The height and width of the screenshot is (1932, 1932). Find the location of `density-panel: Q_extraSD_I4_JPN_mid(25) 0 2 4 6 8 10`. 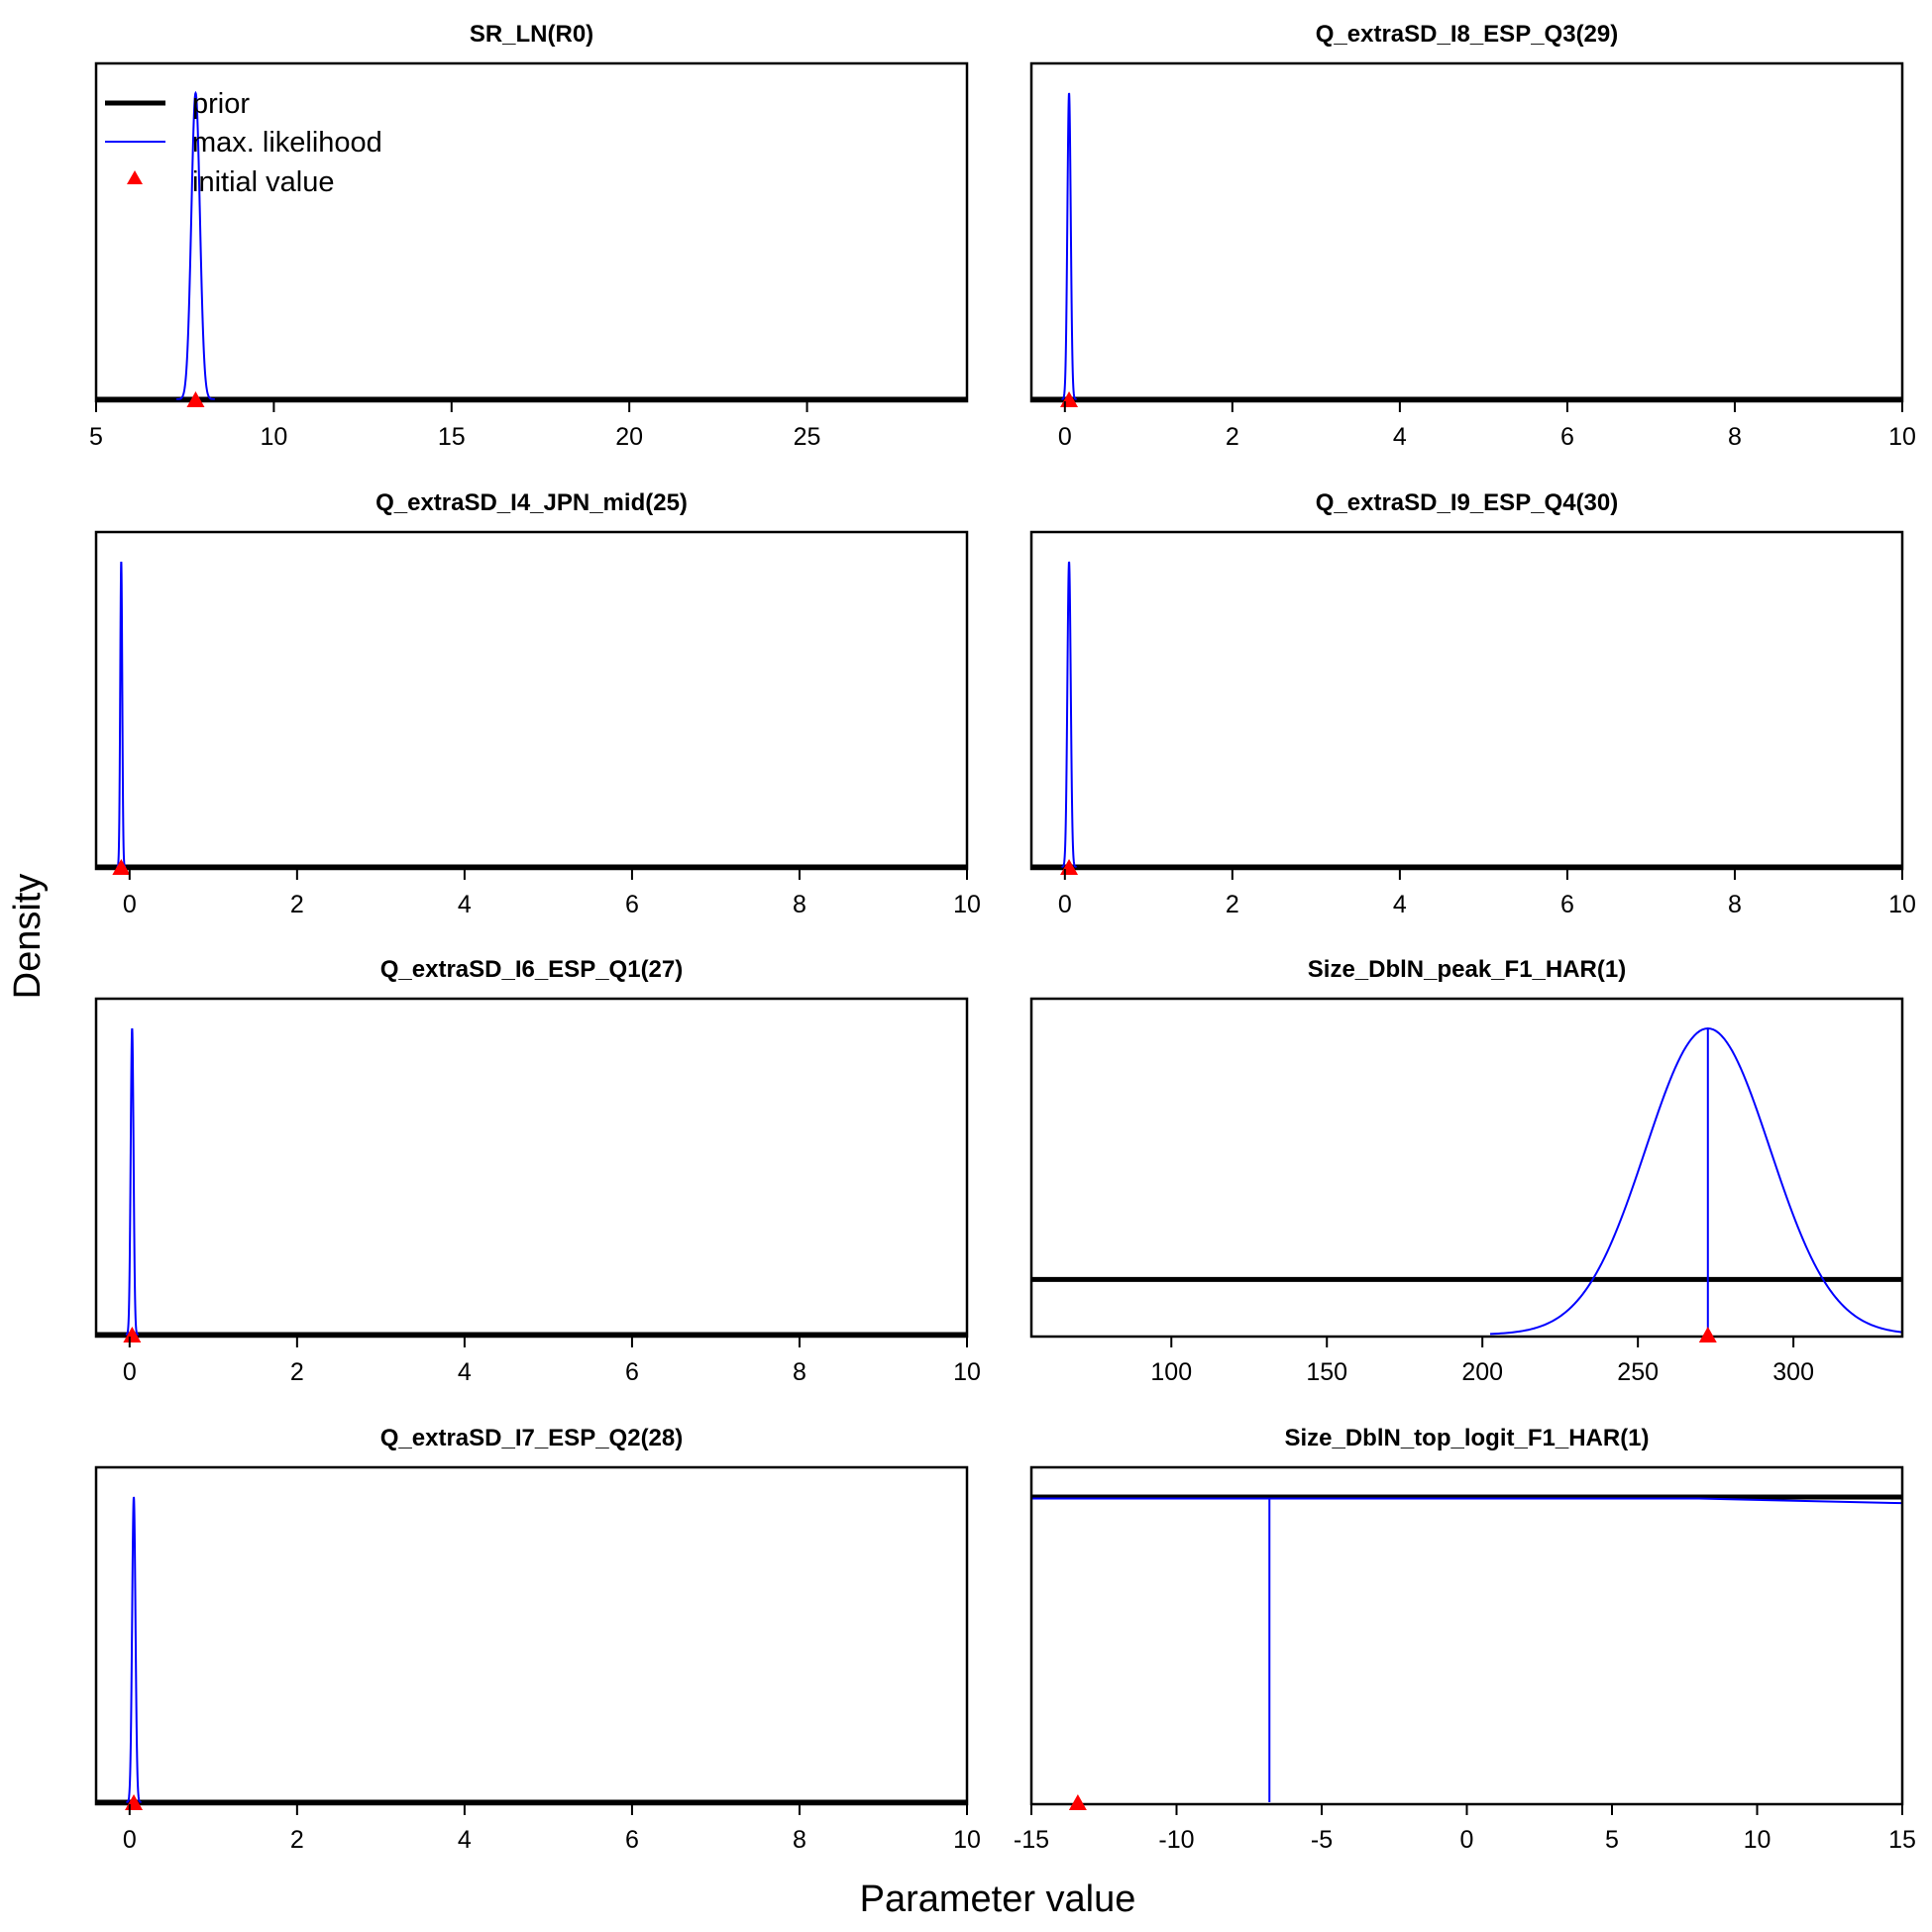

density-panel: Q_extraSD_I4_JPN_mid(25) 0 2 4 6 8 10 is located at coordinates (537, 703).